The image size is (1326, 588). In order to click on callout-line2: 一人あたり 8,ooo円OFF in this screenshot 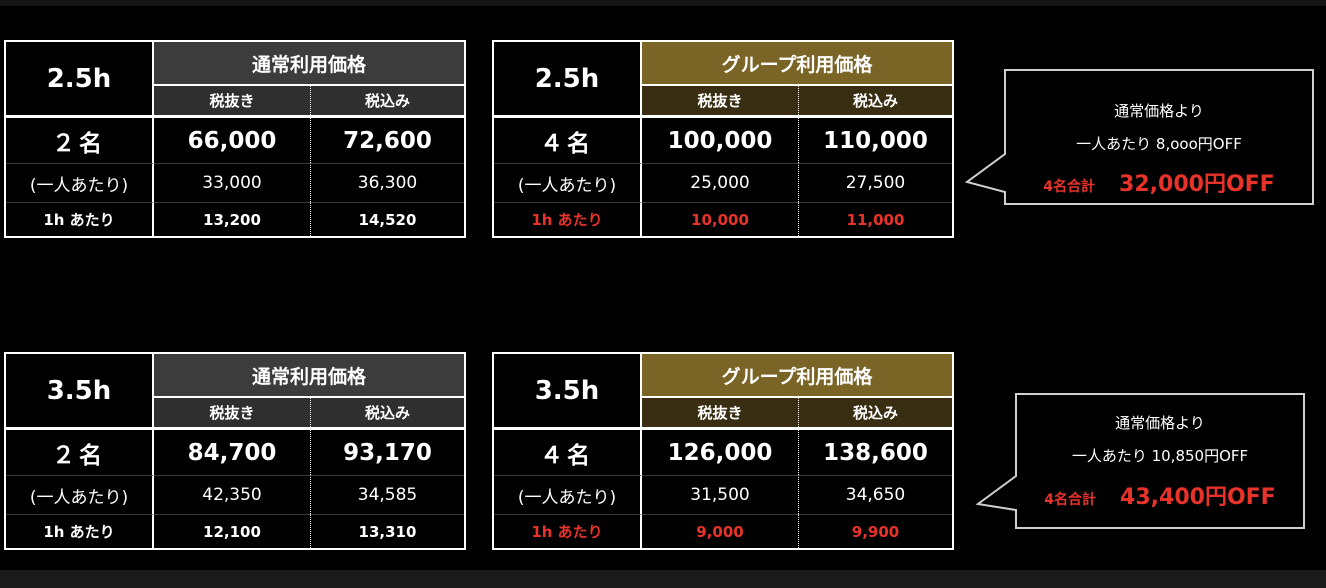, I will do `click(1159, 144)`.